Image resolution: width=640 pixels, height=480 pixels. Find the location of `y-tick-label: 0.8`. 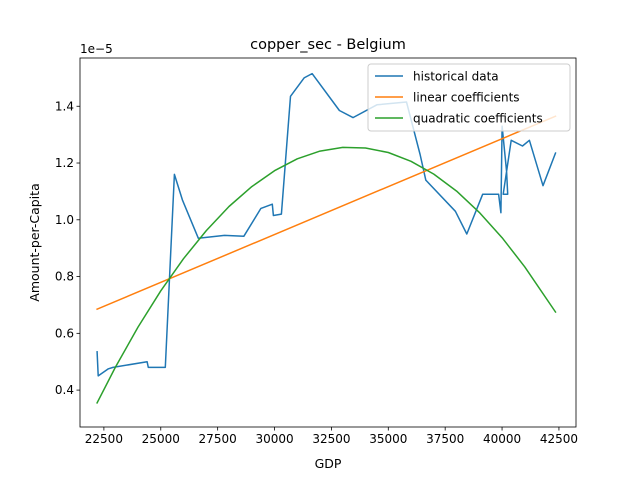

y-tick-label: 0.8 is located at coordinates (64, 277).